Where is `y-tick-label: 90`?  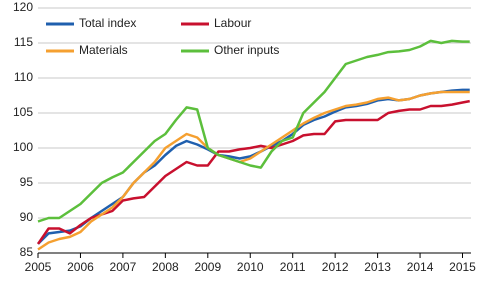
y-tick-label: 90 is located at coordinates (27, 217).